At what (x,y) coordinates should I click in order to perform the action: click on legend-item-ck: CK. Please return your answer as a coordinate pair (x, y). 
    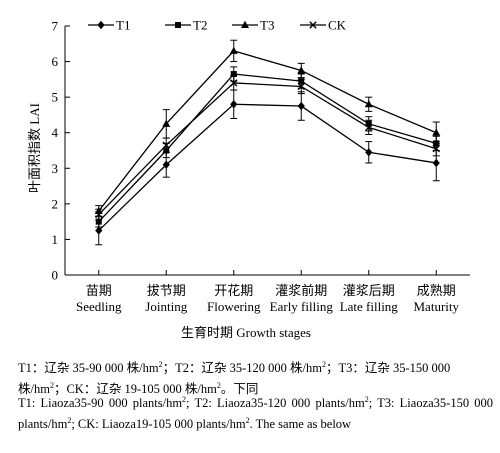
    Looking at the image, I should click on (323, 25).